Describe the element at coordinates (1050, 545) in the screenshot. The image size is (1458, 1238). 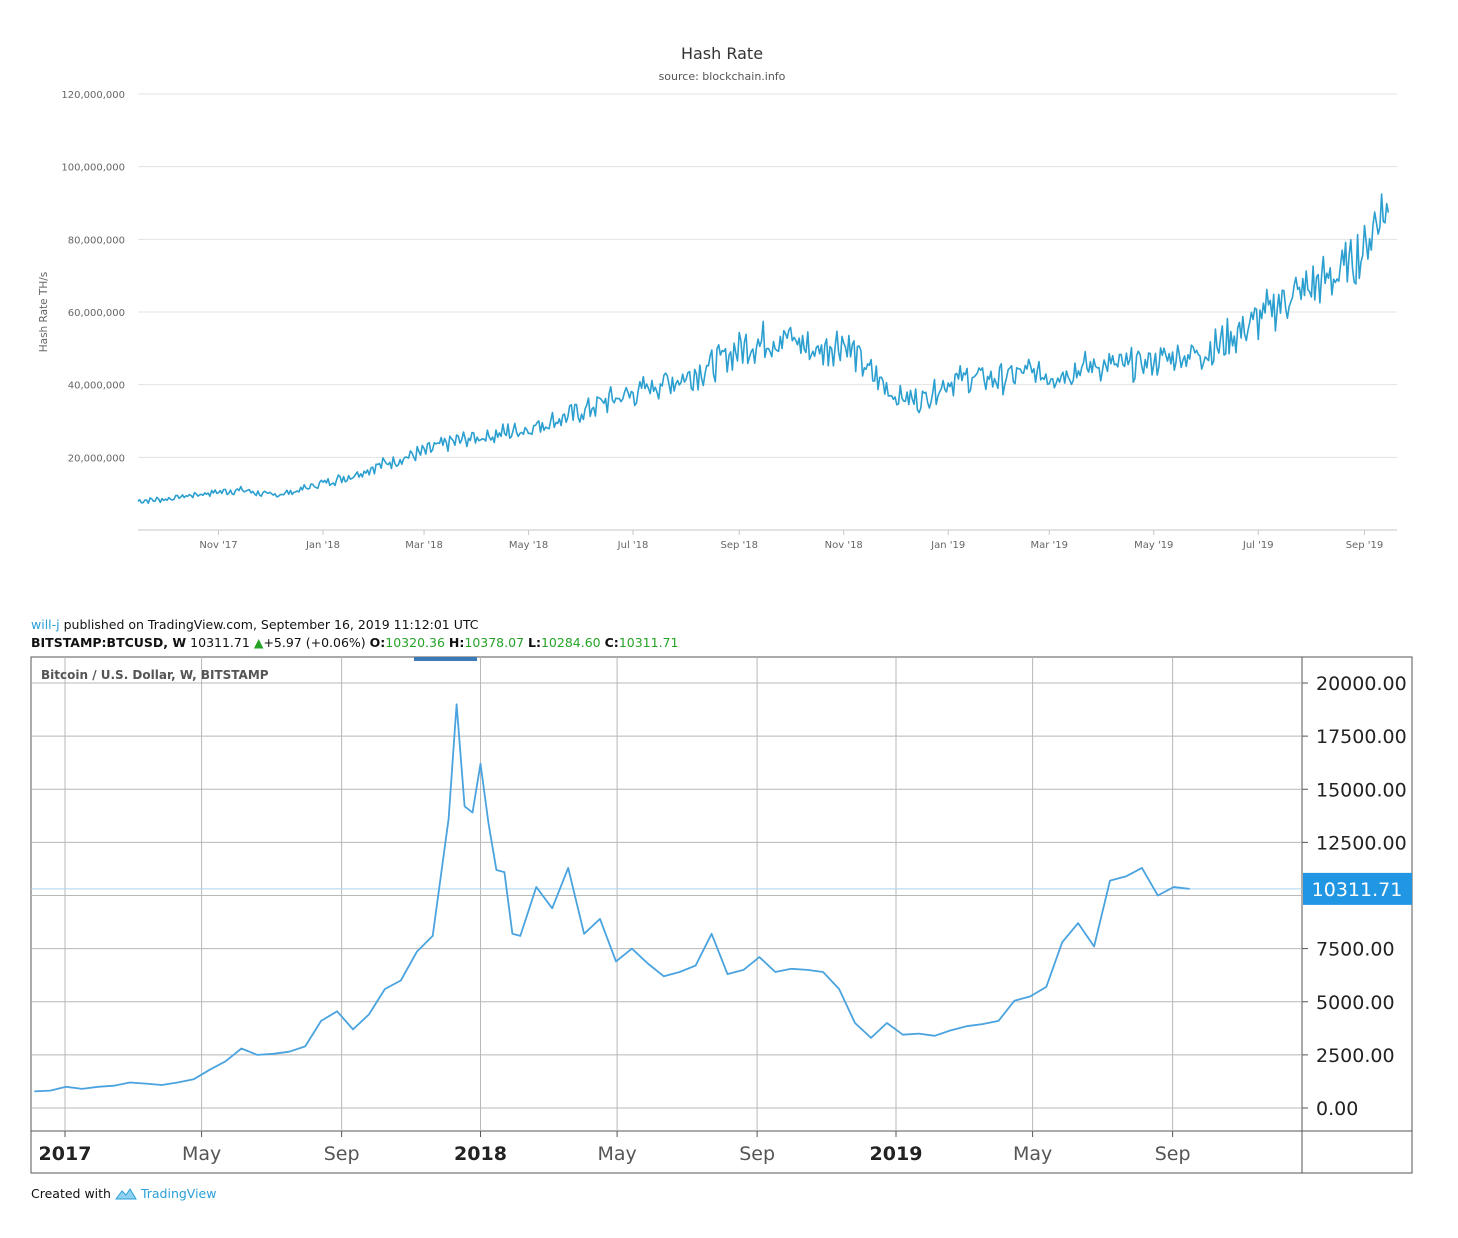
I see `hash-x-tick-label: Mar '19` at that location.